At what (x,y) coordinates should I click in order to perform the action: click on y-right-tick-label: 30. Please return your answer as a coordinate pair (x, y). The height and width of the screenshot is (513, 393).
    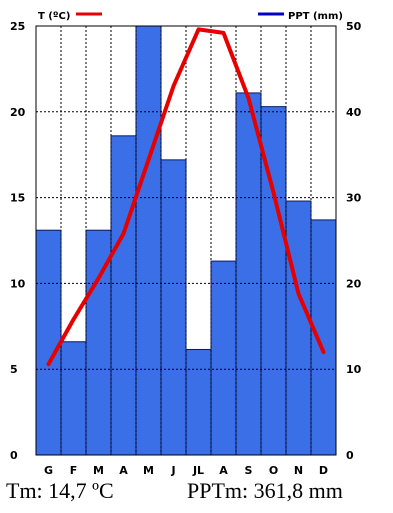
    Looking at the image, I should click on (354, 198).